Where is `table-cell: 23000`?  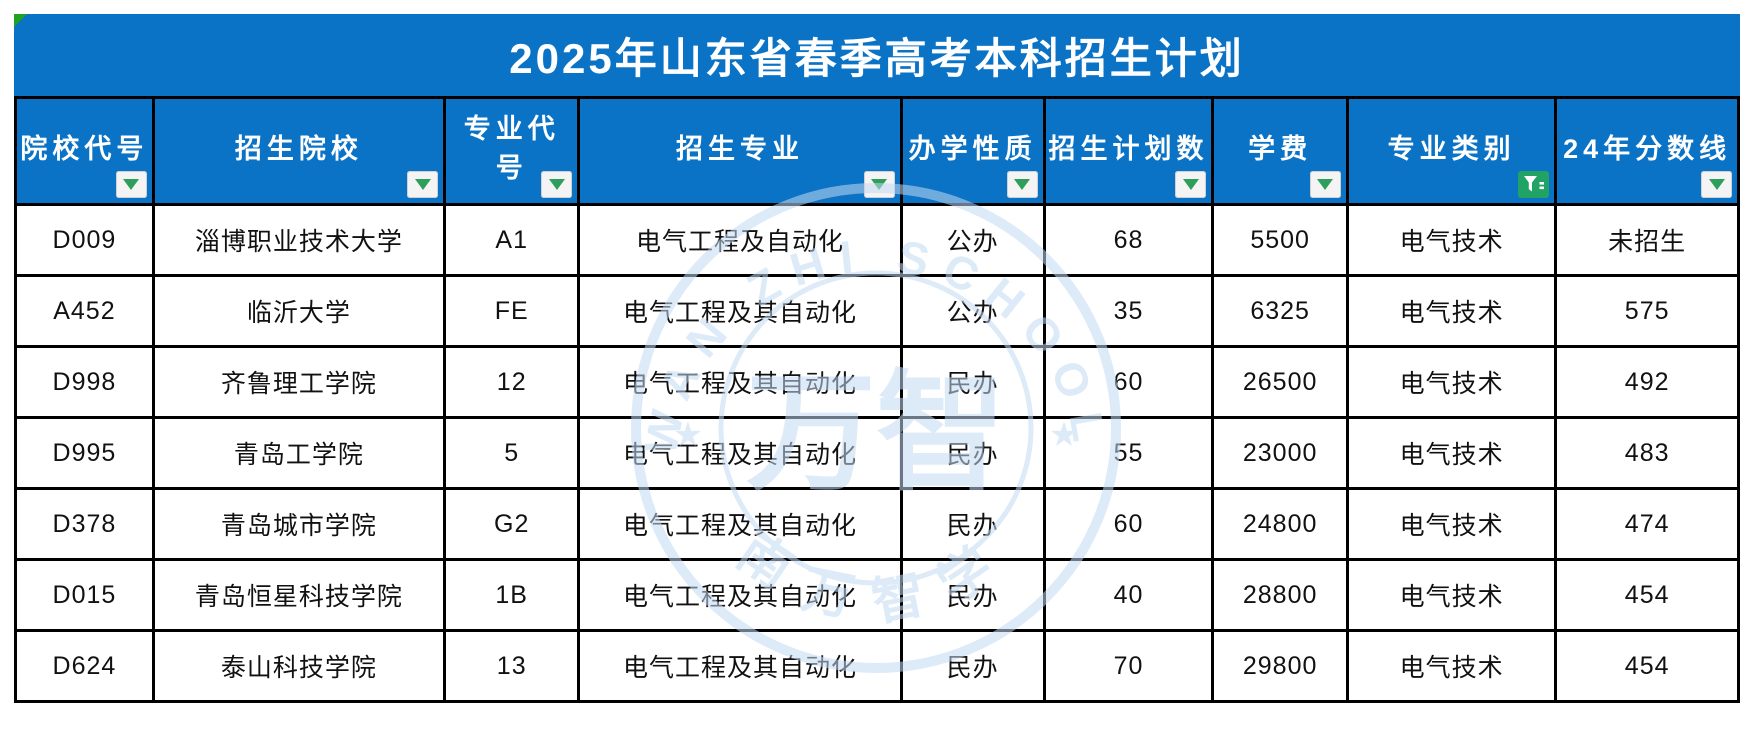
table-cell: 23000 is located at coordinates (1280, 453).